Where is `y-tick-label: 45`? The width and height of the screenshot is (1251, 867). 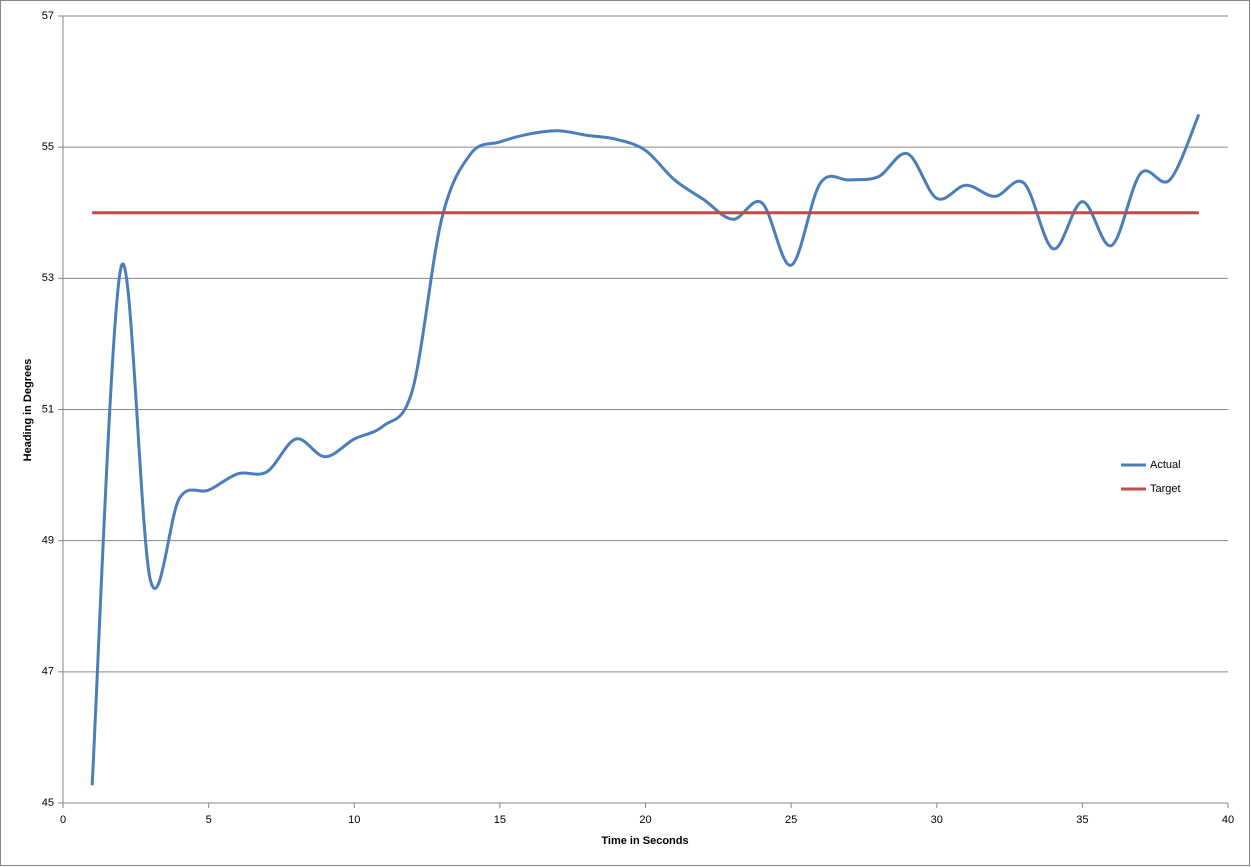 y-tick-label: 45 is located at coordinates (48, 803).